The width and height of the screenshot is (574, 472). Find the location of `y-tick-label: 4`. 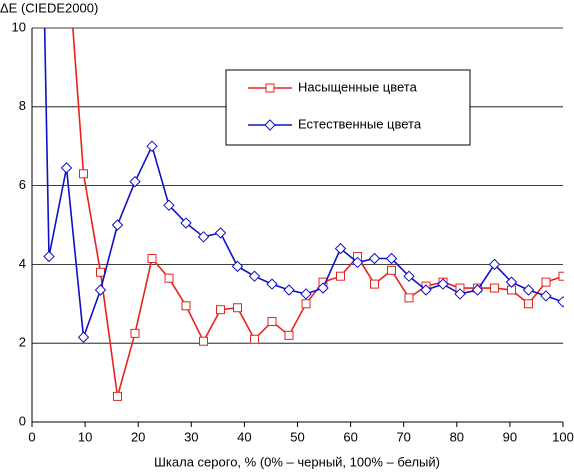

y-tick-label: 4 is located at coordinates (22, 263).